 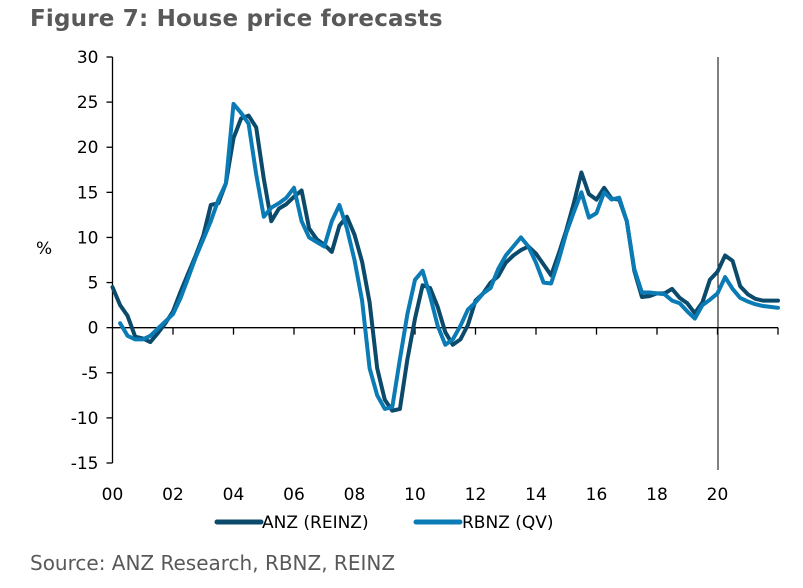 What do you see at coordinates (657, 495) in the screenshot?
I see `x-tick-label: 18` at bounding box center [657, 495].